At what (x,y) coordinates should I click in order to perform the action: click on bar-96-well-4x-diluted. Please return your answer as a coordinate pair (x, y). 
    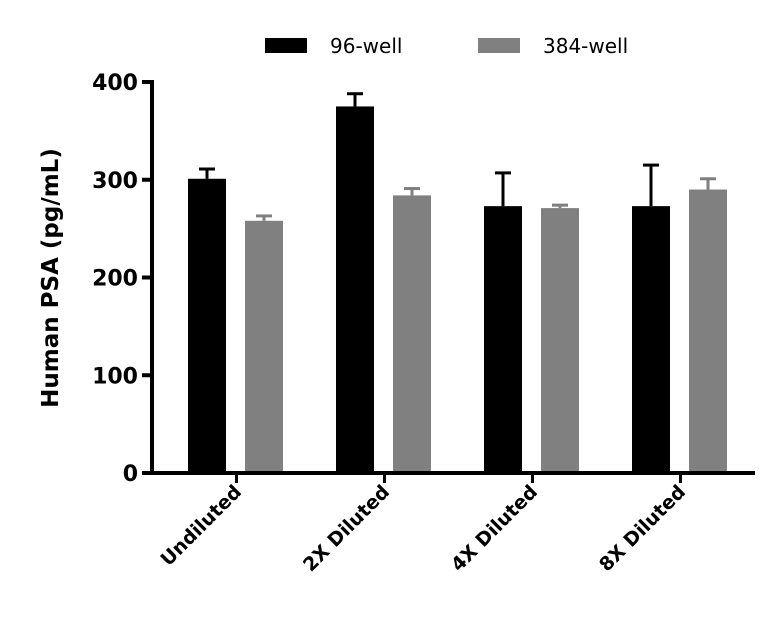
    Looking at the image, I should click on (503, 339).